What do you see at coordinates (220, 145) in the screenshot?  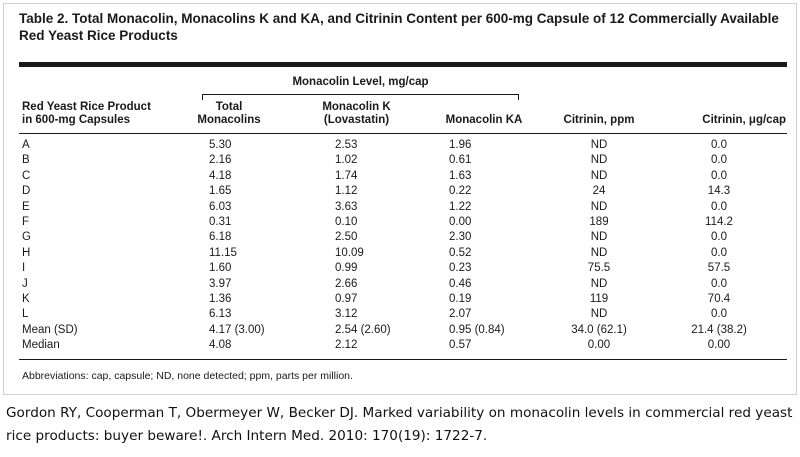 I see `table-cell: 5.30` at bounding box center [220, 145].